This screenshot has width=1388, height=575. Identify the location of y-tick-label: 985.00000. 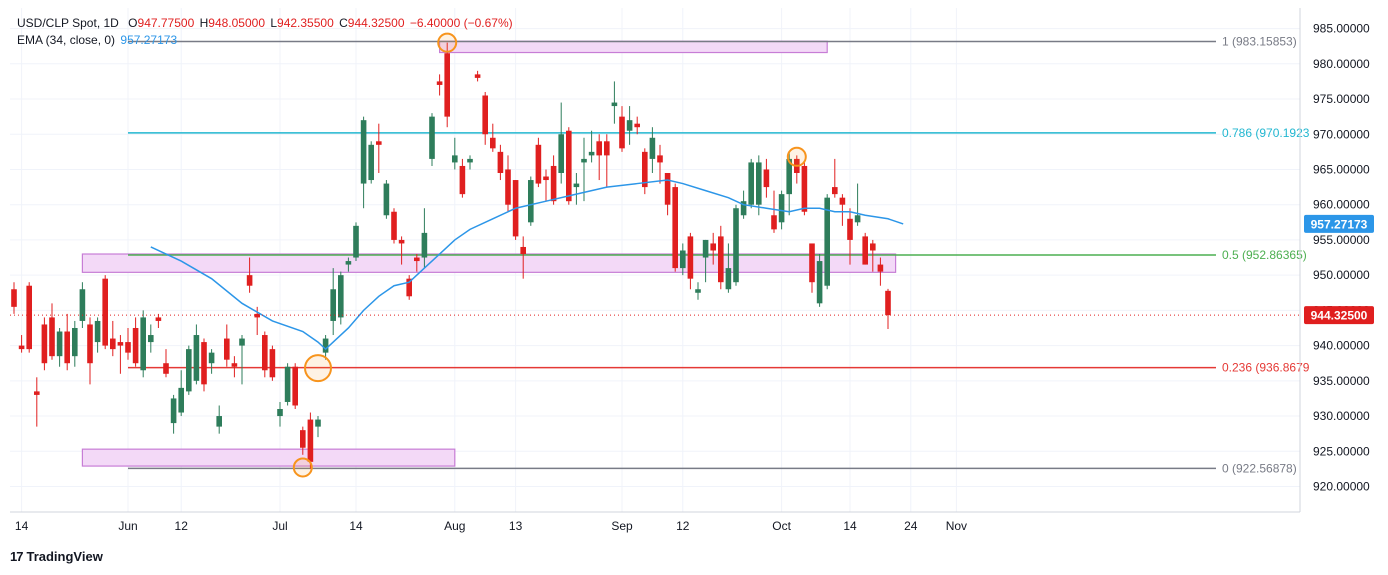
(1341, 29).